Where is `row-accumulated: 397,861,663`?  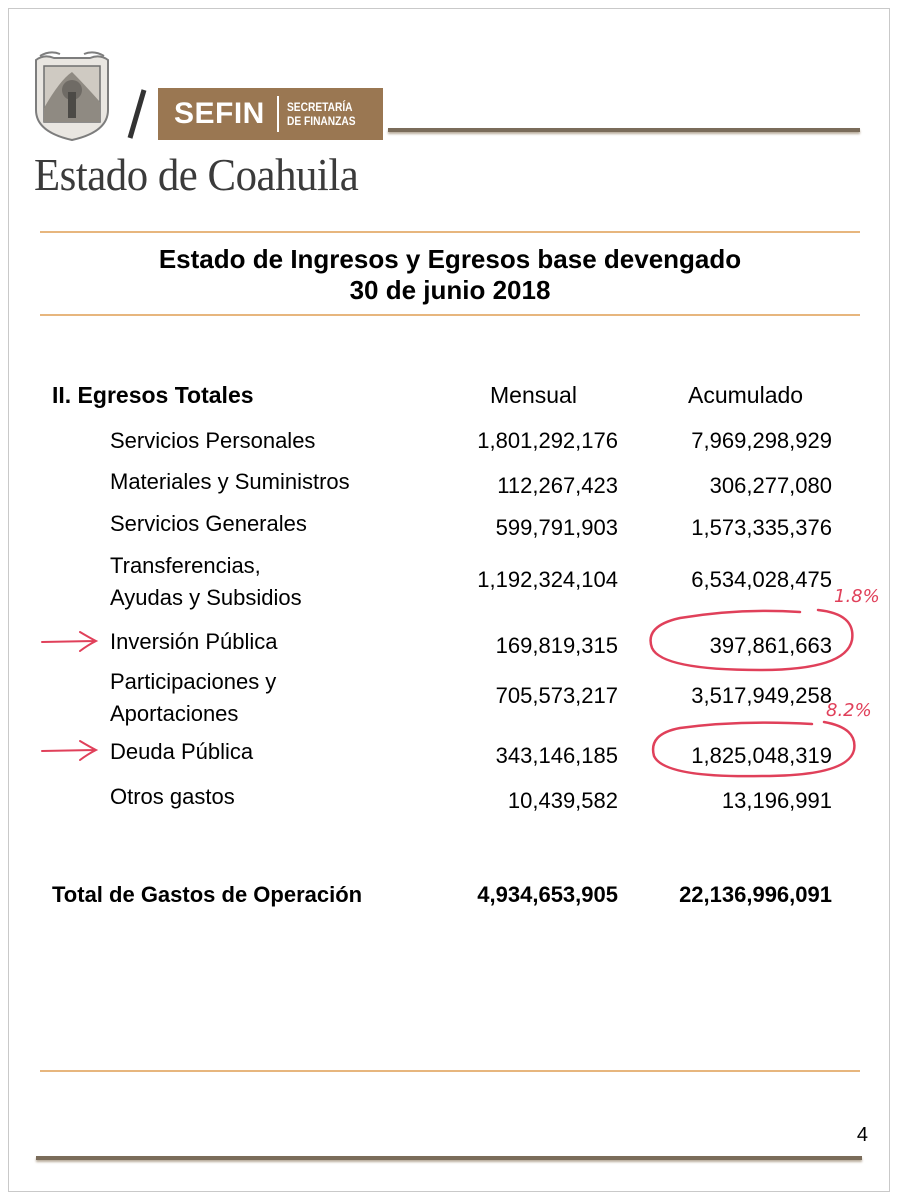 row-accumulated: 397,861,663 is located at coordinates (770, 645).